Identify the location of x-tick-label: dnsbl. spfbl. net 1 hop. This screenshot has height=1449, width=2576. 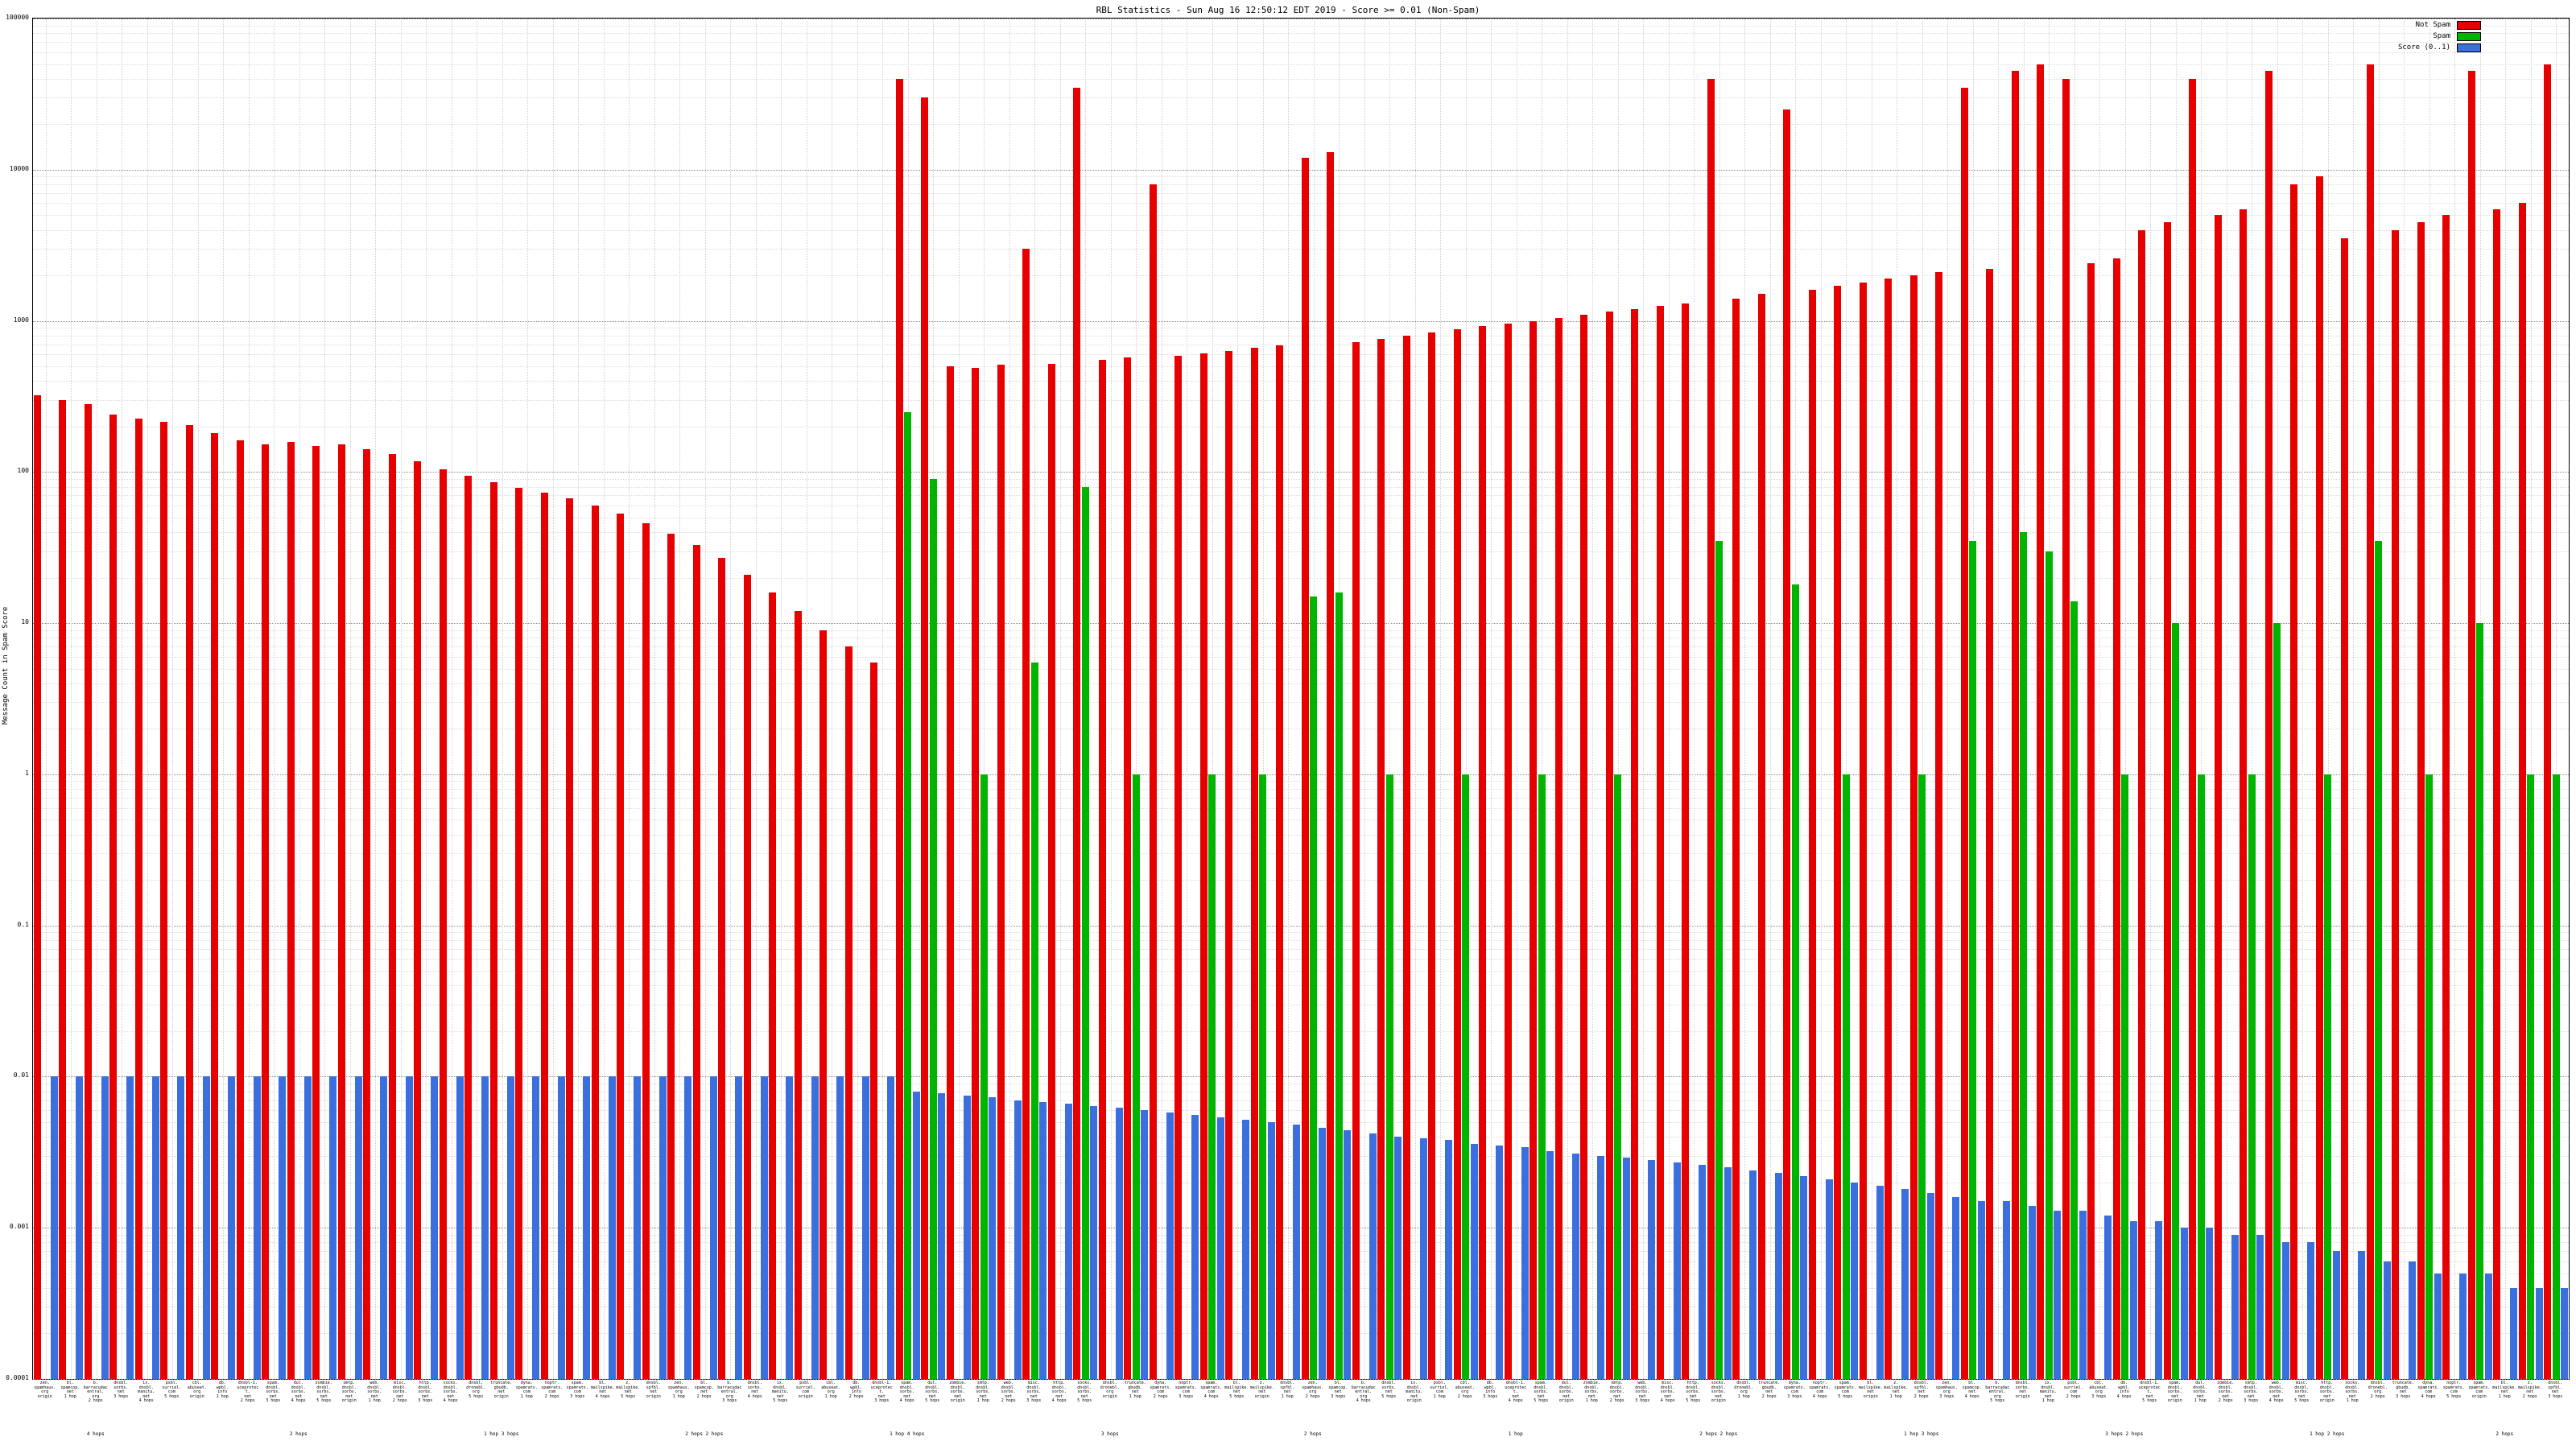
(1287, 1390).